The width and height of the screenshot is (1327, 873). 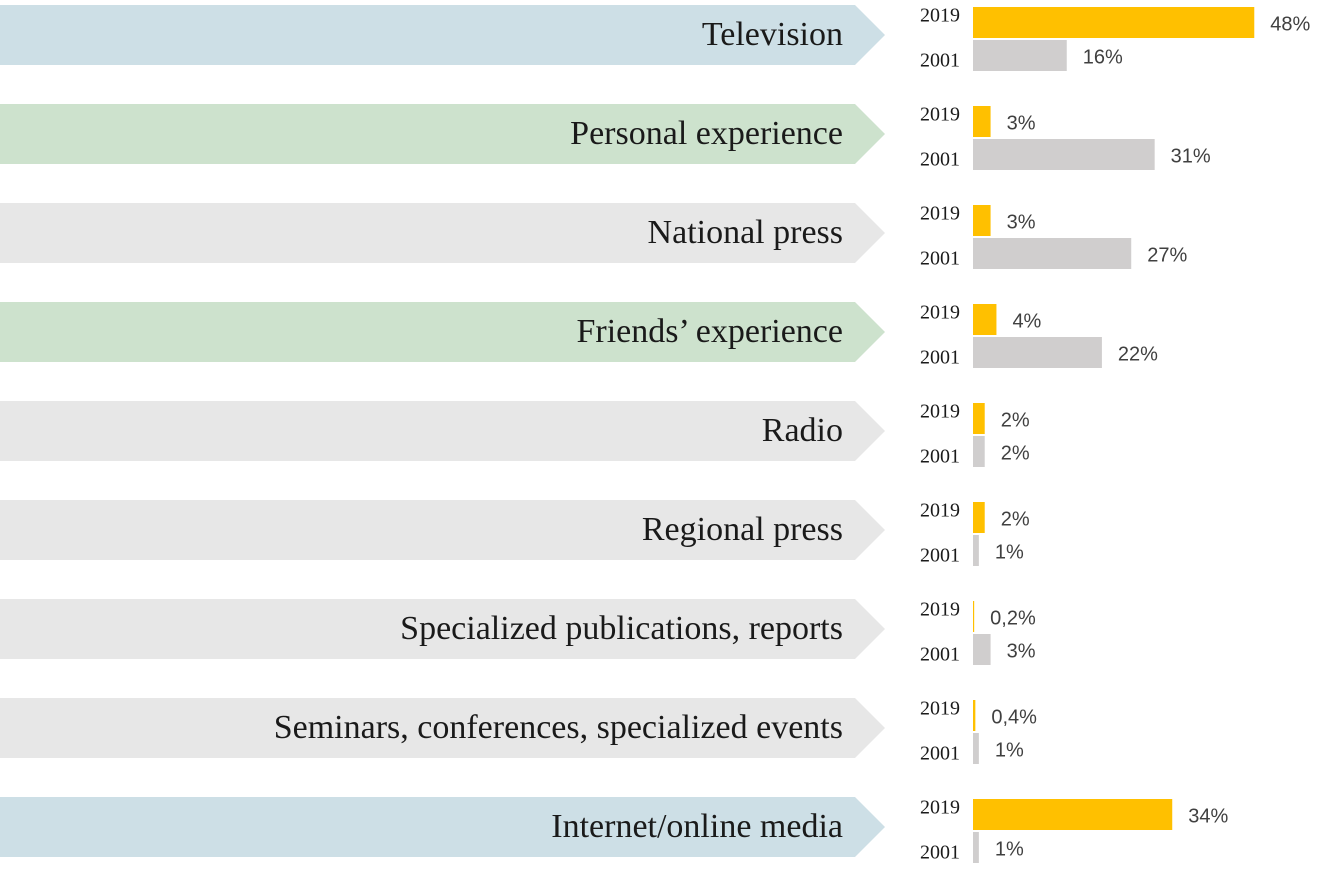 What do you see at coordinates (1208, 816) in the screenshot?
I see `value-label: 34%` at bounding box center [1208, 816].